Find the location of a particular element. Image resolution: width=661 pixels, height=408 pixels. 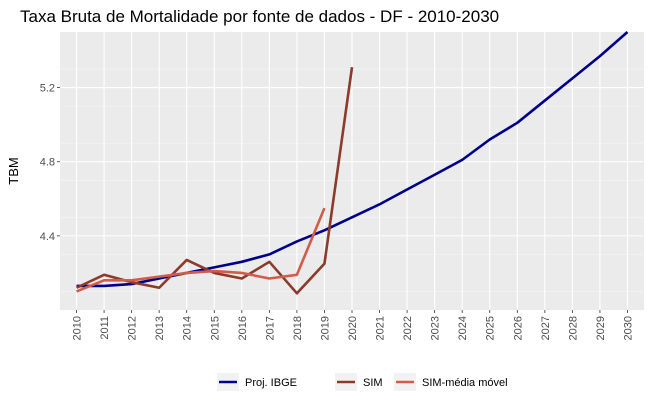

x-tick-label: 2022 is located at coordinates (408, 328).